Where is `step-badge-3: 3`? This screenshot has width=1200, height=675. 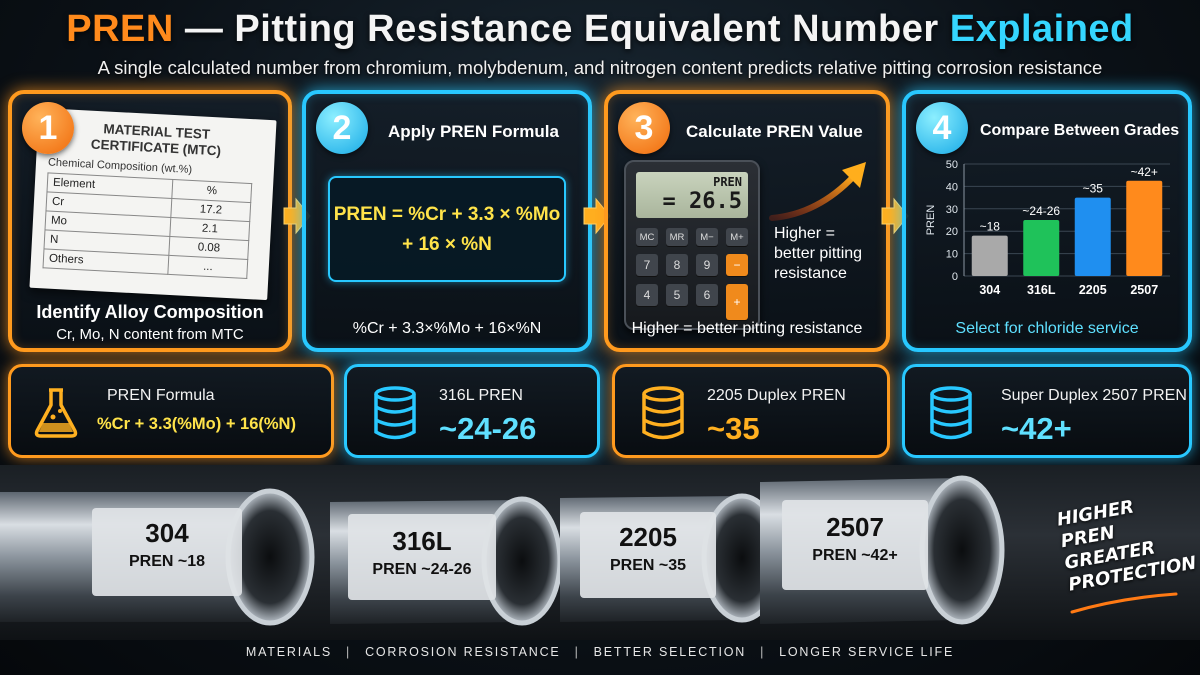 step-badge-3: 3 is located at coordinates (644, 128).